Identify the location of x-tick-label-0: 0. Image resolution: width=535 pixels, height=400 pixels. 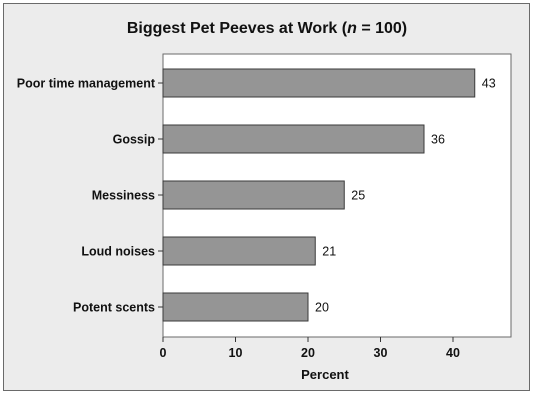
(163, 353).